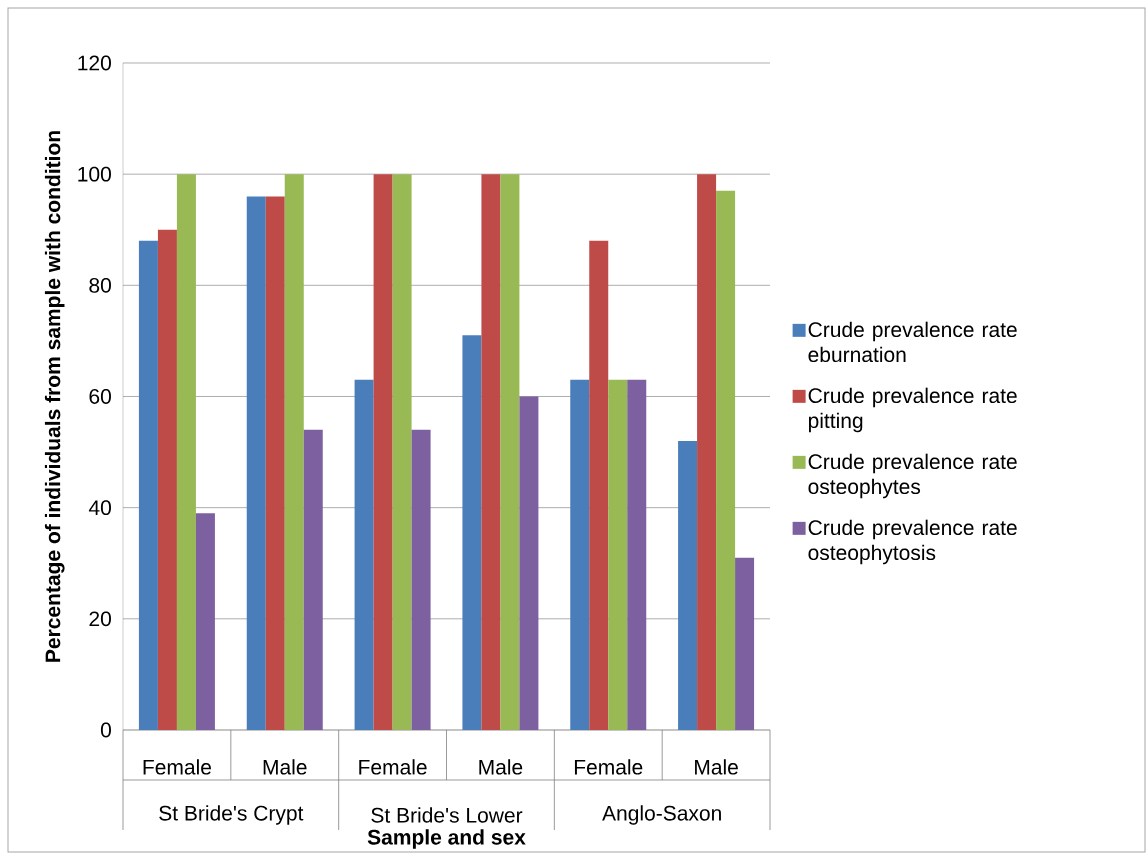 Image resolution: width=1146 pixels, height=856 pixels. Describe the element at coordinates (100, 397) in the screenshot. I see `y-tick-label: 60` at that location.